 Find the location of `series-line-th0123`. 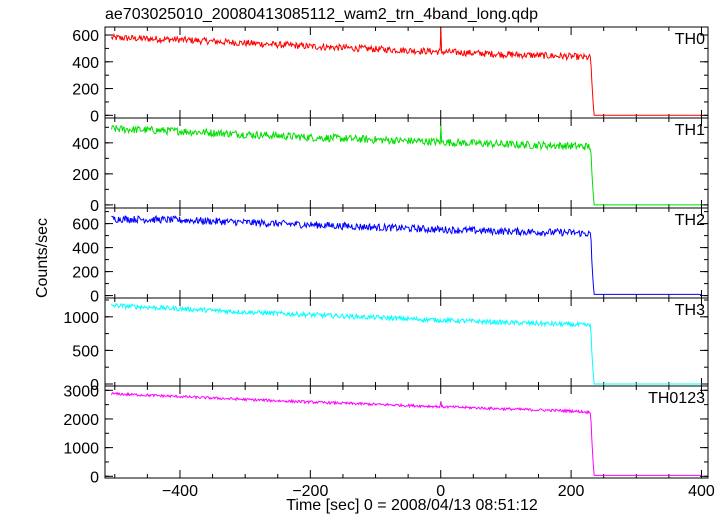

series-line-th0123 is located at coordinates (406, 433).